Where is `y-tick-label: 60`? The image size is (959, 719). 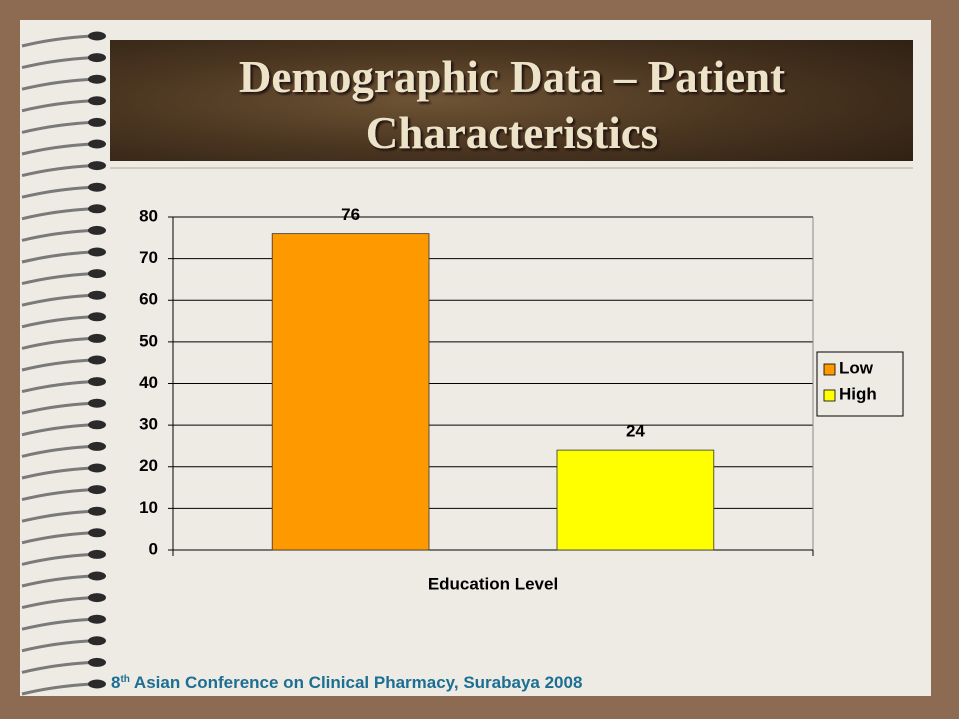 y-tick-label: 60 is located at coordinates (148, 299).